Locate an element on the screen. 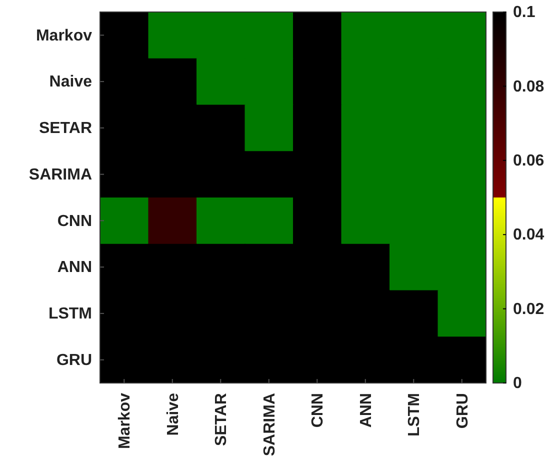  y-tick-label: SARIMA is located at coordinates (60, 175).